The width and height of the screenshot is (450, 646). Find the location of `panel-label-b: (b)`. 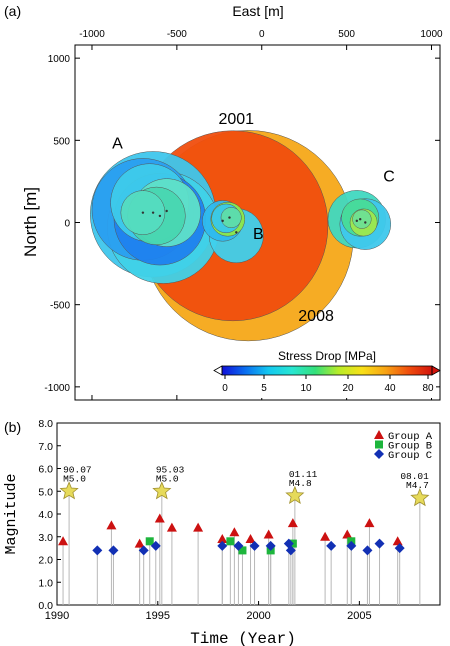

panel-label-b: (b) is located at coordinates (12, 427).